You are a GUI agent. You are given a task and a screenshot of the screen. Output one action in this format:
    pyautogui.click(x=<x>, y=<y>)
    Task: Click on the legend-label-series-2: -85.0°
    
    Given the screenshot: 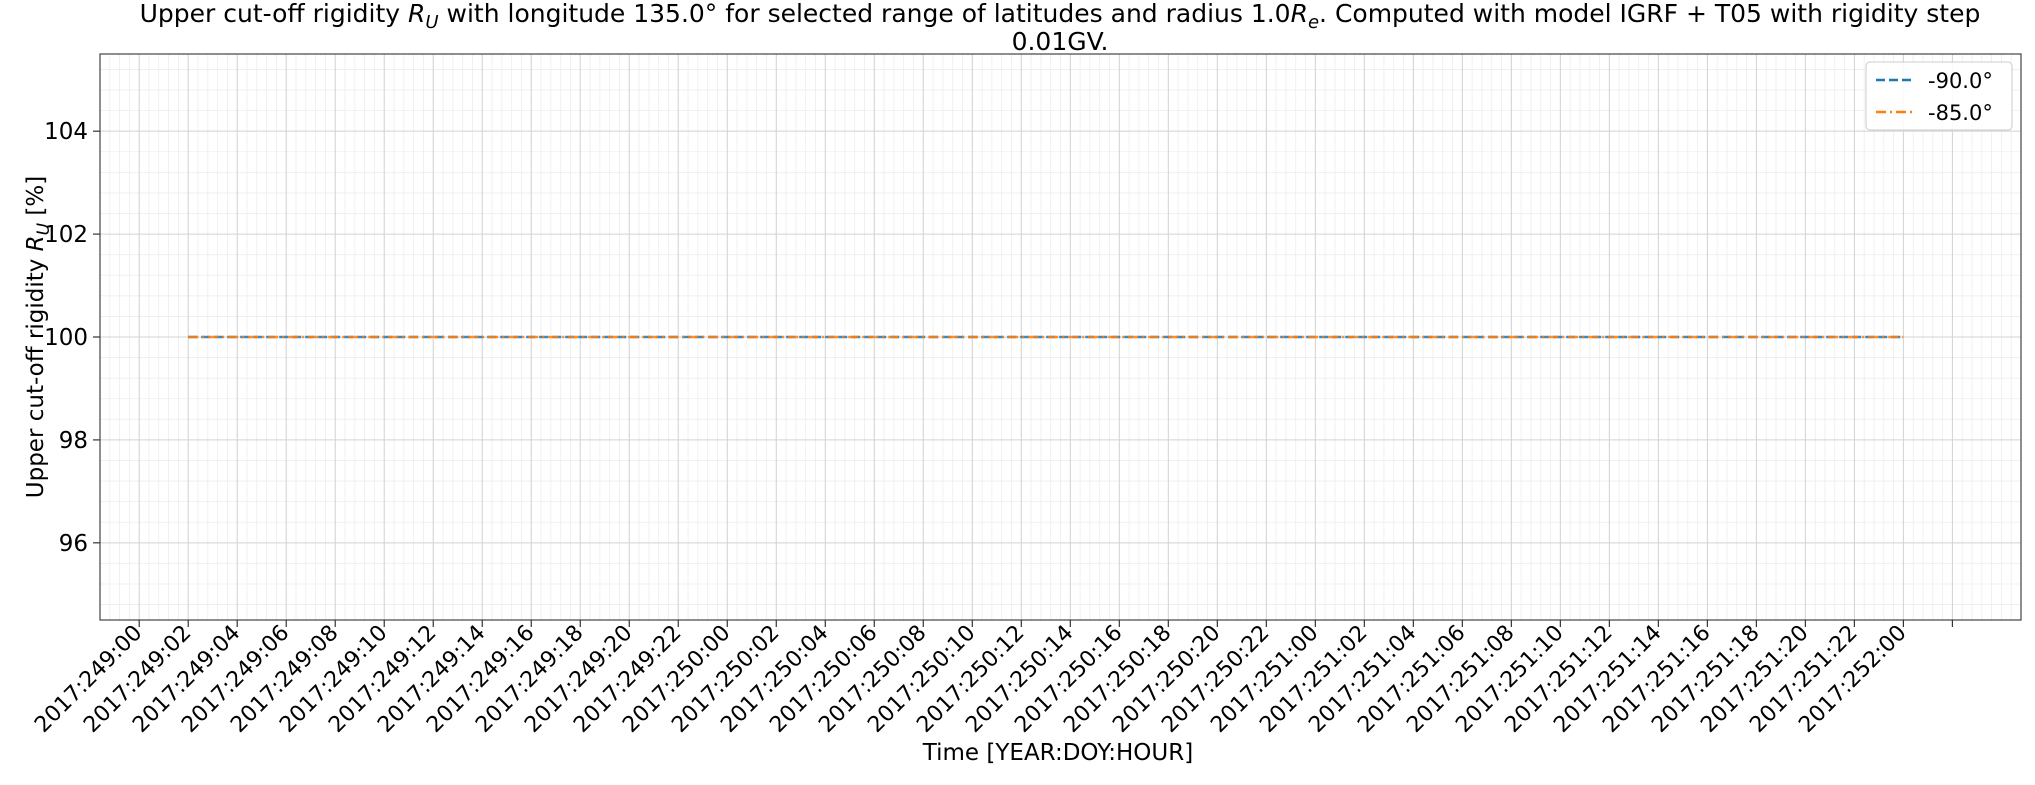 What is the action you would take?
    pyautogui.click(x=1960, y=113)
    